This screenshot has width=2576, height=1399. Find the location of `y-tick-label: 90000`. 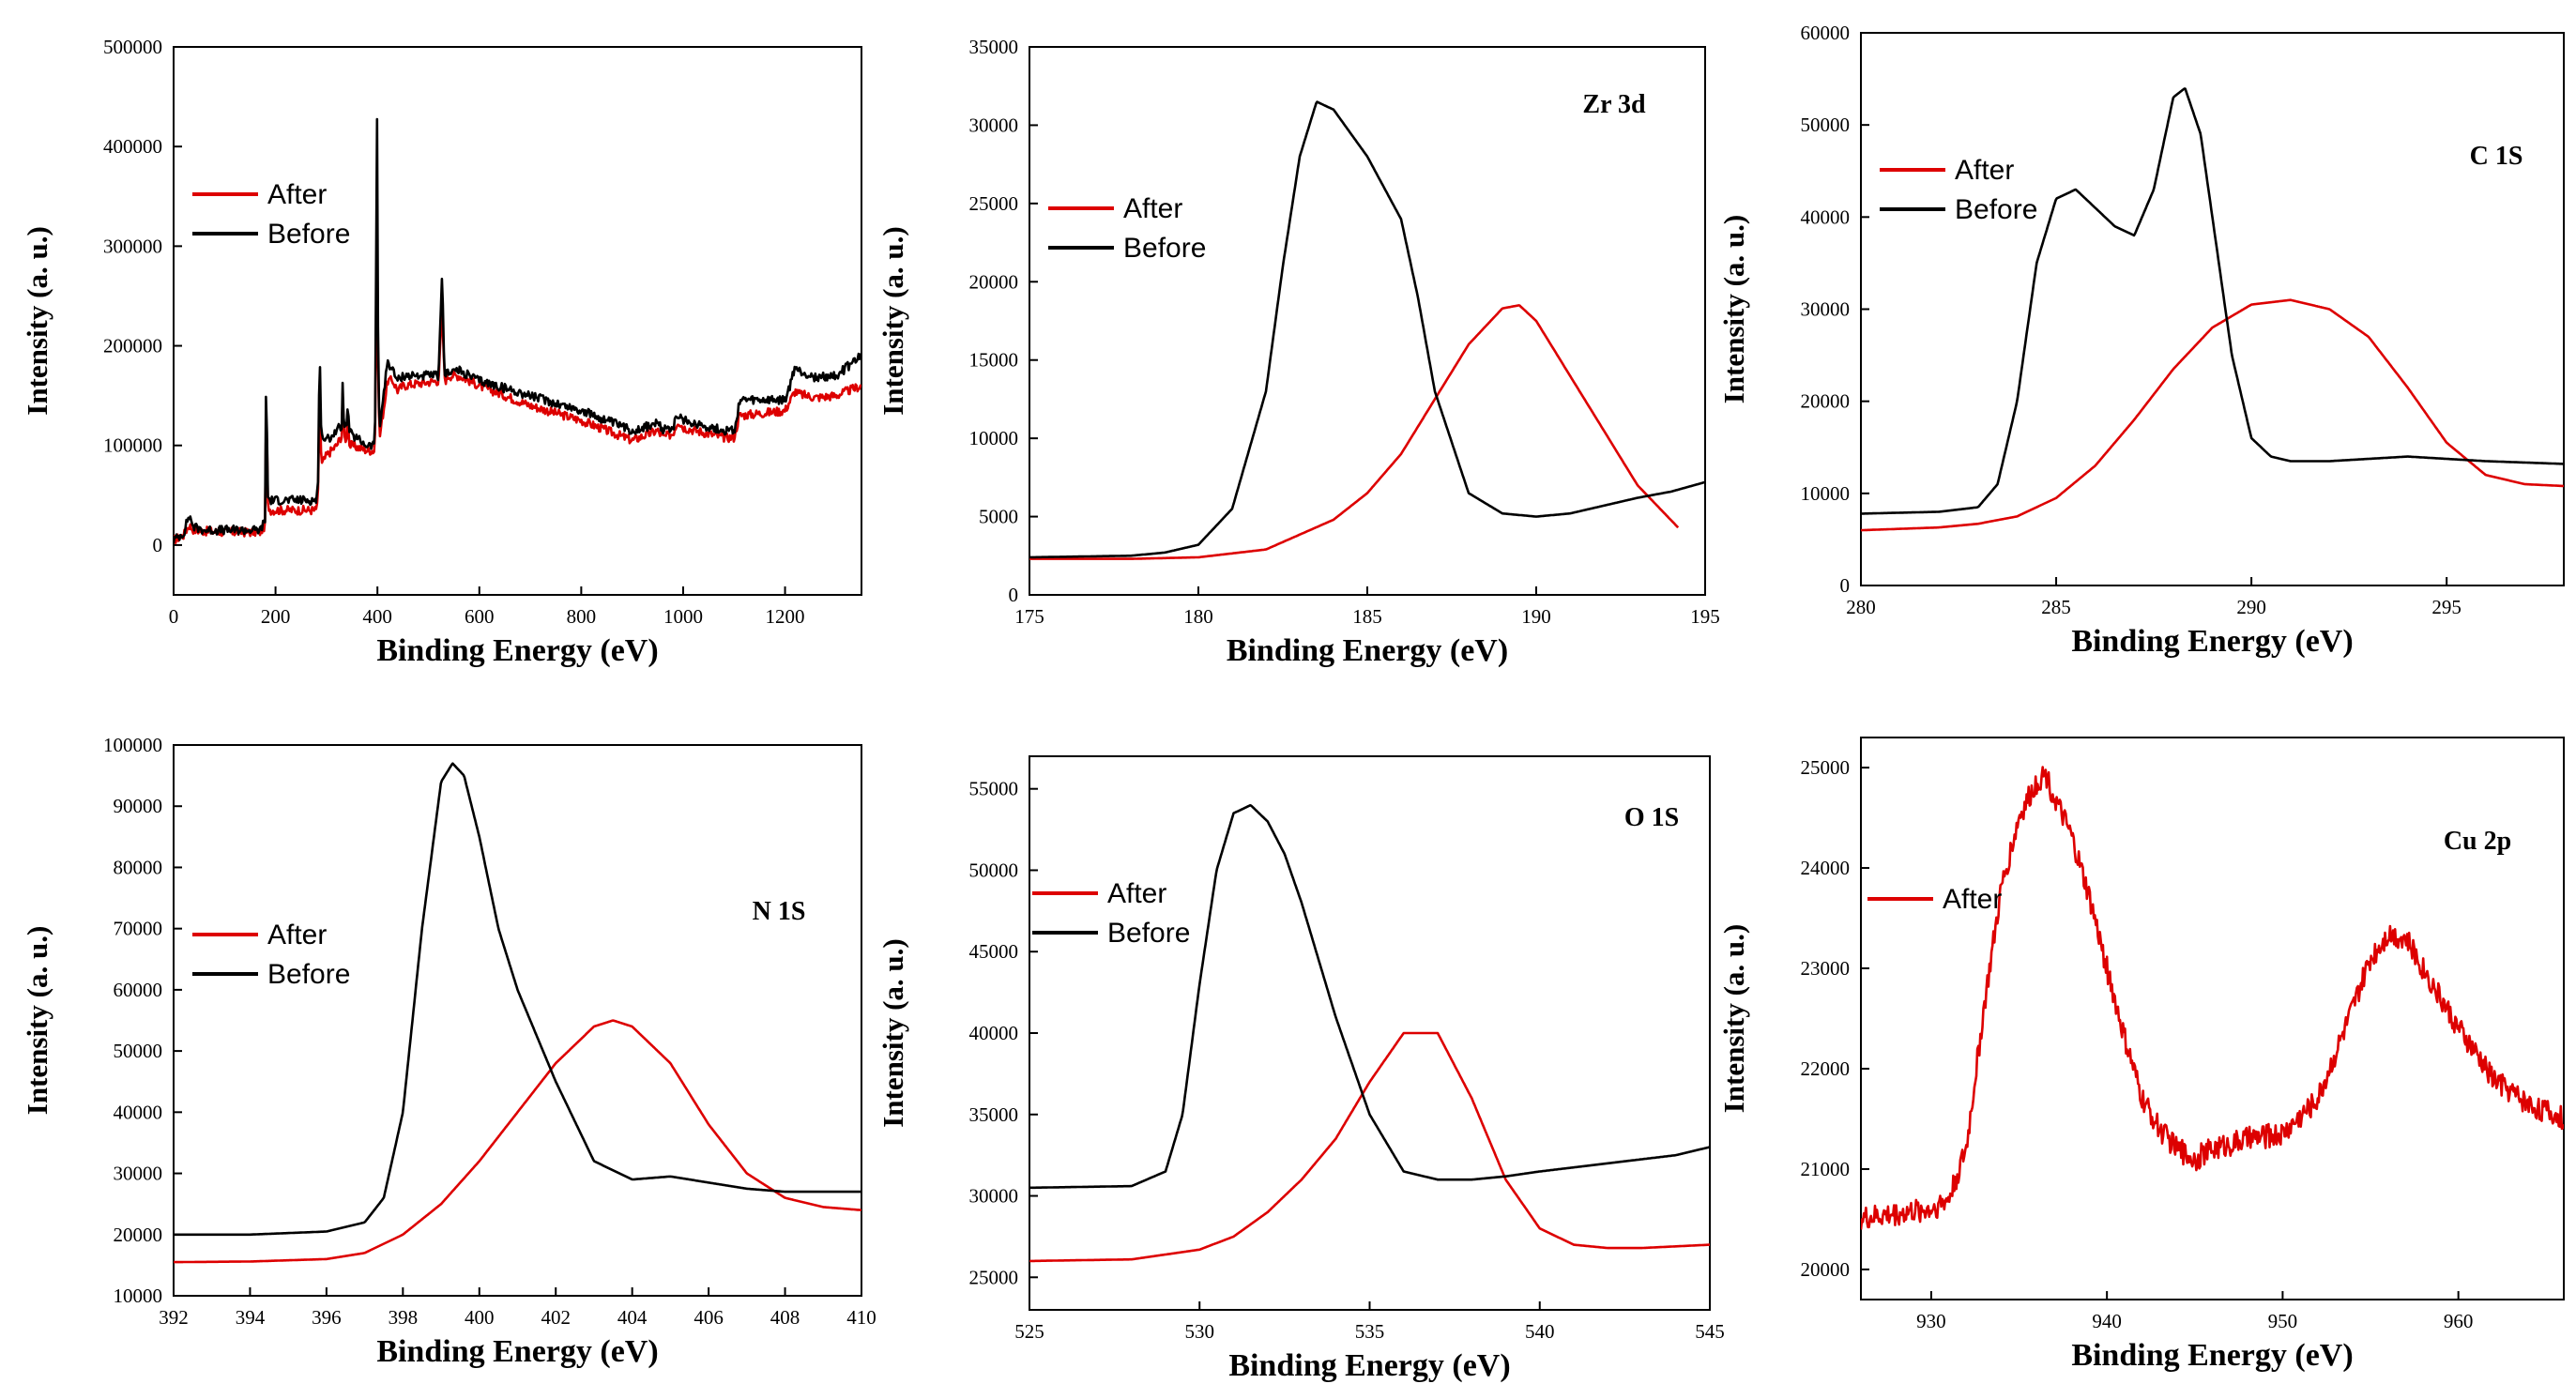

y-tick-label: 90000 is located at coordinates (138, 806).